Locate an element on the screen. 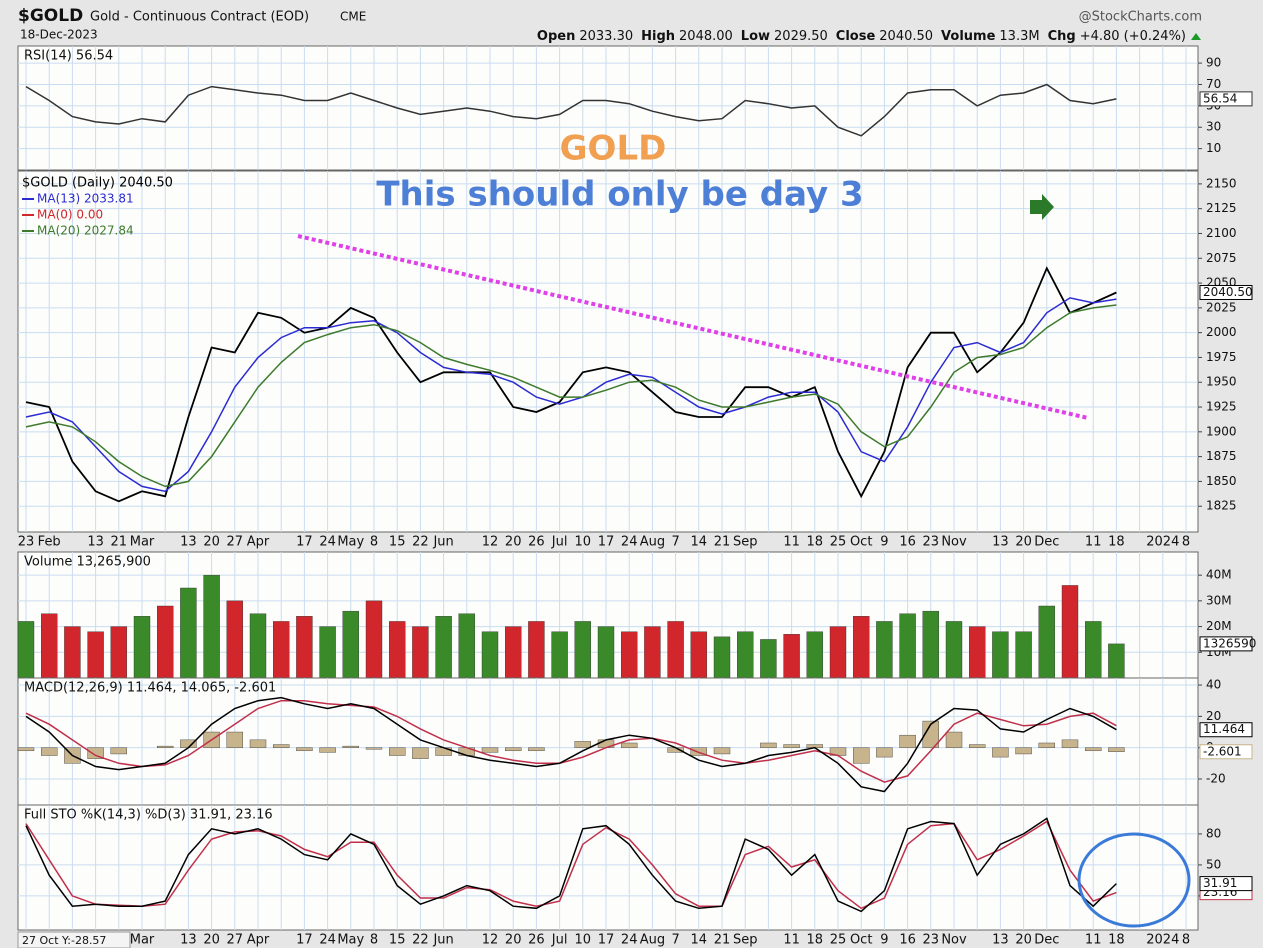 The width and height of the screenshot is (1263, 948). x-tick-label: Dec is located at coordinates (1046, 542).